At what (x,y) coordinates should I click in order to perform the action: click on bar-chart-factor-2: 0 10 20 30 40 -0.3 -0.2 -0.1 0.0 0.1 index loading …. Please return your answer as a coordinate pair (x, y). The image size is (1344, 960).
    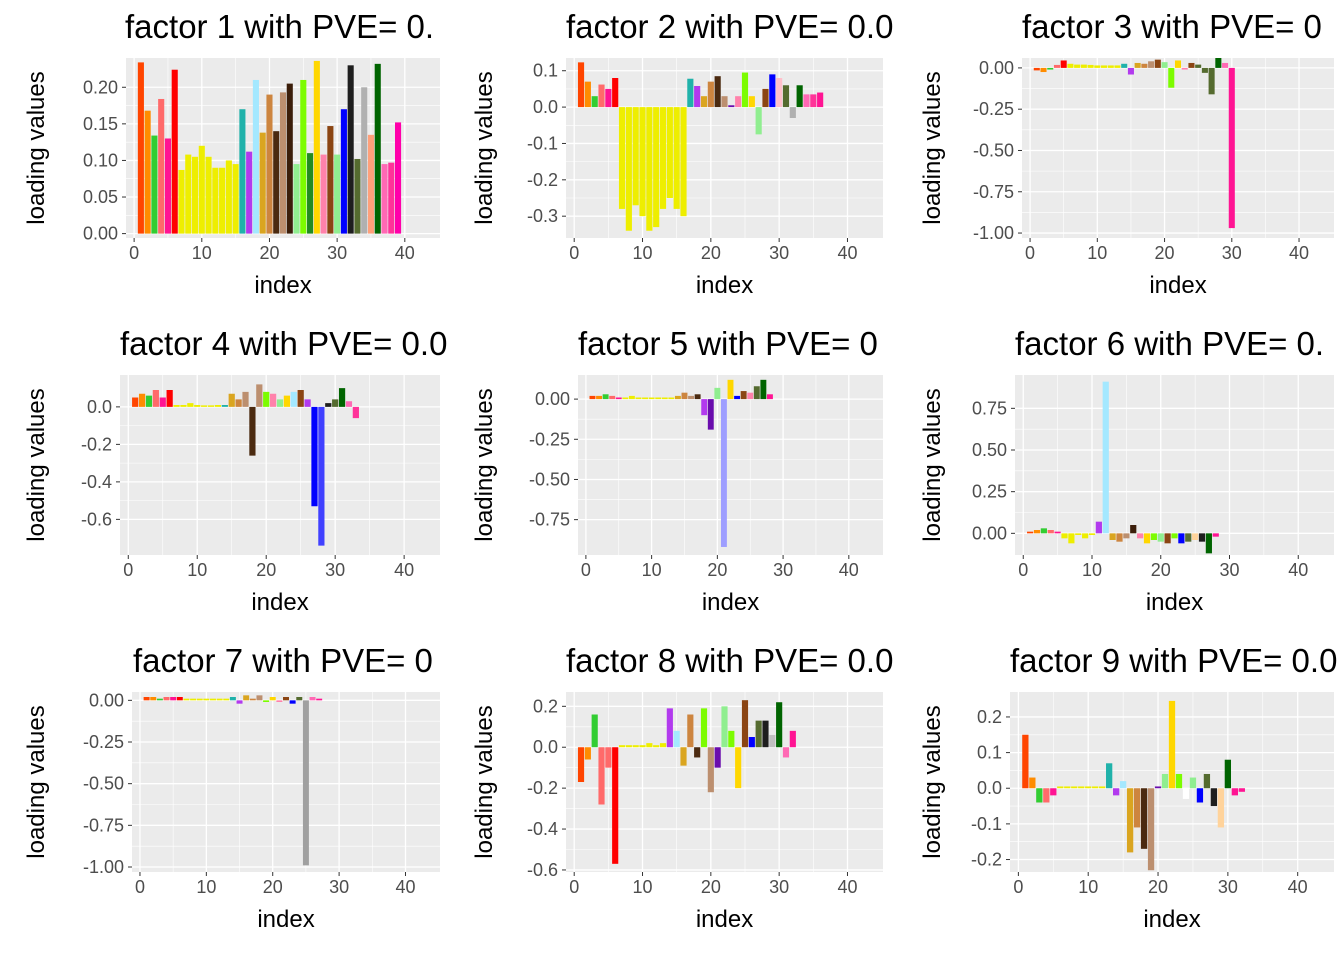
    Looking at the image, I should click on (677, 178).